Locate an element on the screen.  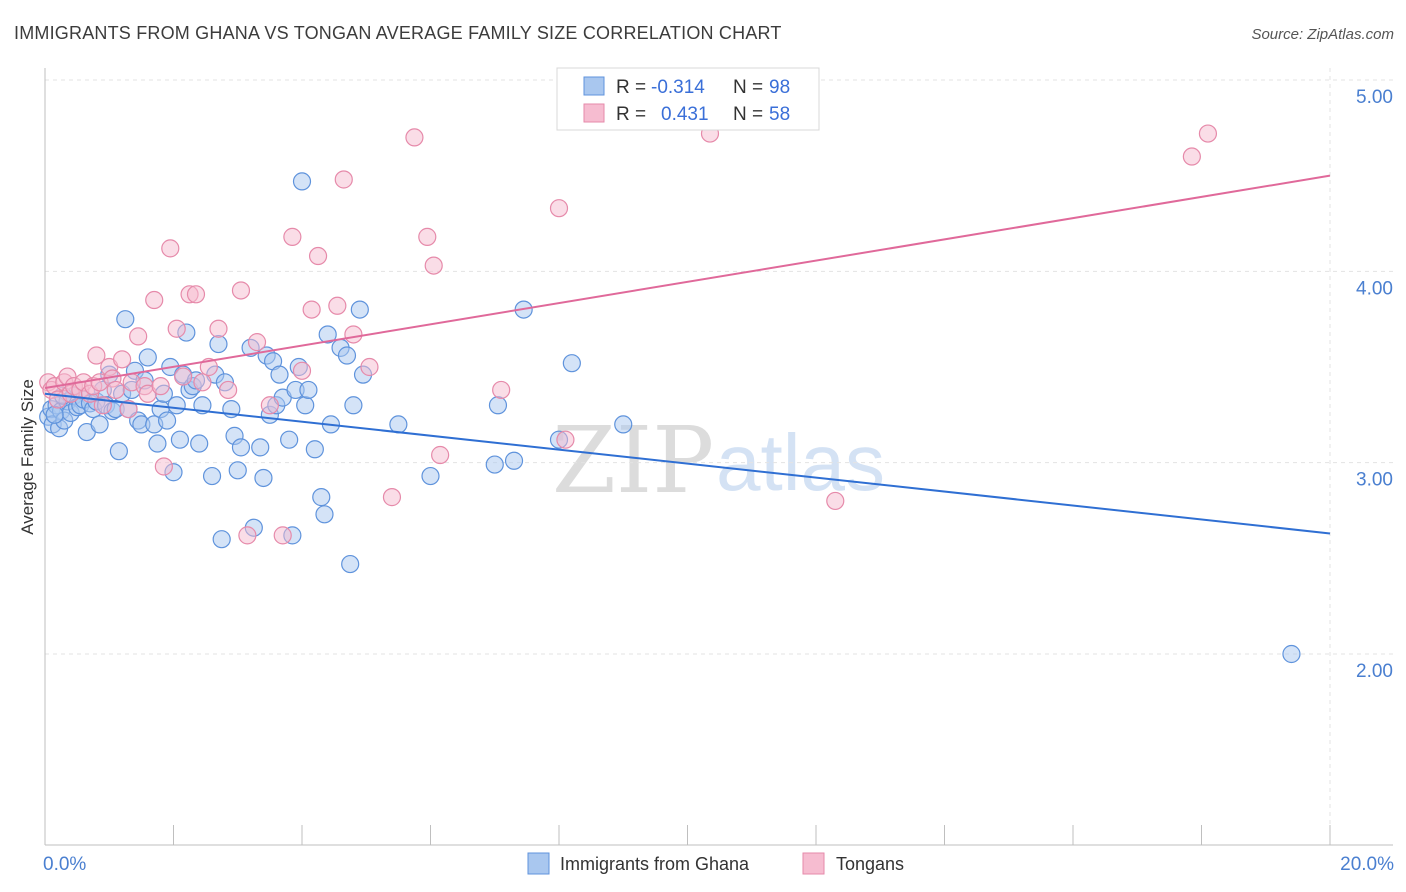
source-label: Source: ZipAtlas.com is located at coordinates (1322, 34).